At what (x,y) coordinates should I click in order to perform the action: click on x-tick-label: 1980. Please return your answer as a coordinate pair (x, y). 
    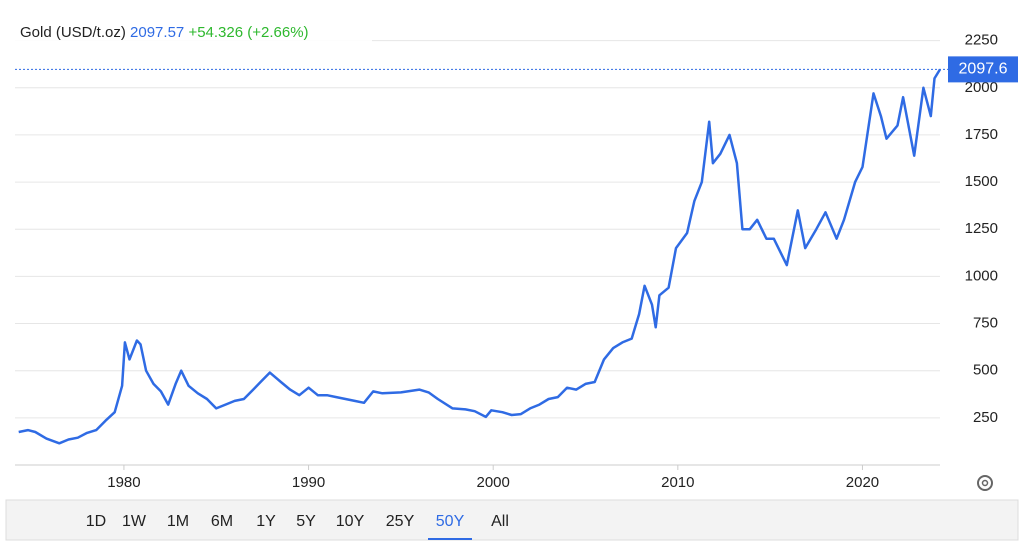
    Looking at the image, I should click on (123, 482).